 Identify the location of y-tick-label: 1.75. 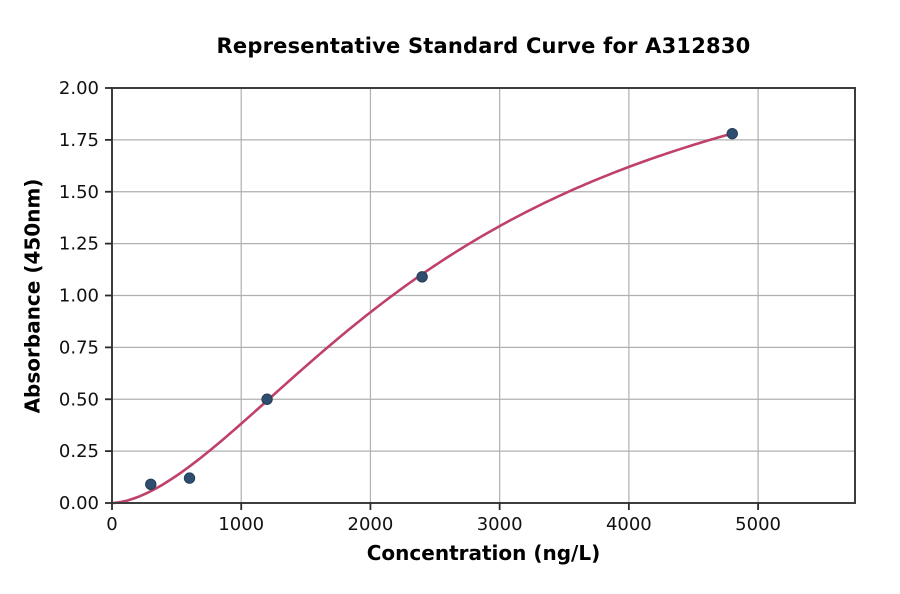
(79, 140).